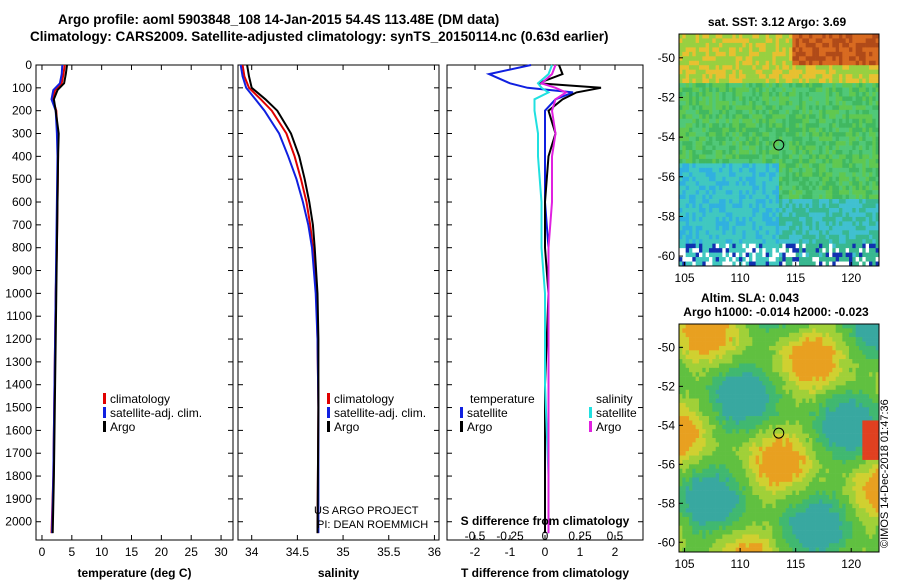  I want to click on y-tick-label: 1300, so click(18, 362).